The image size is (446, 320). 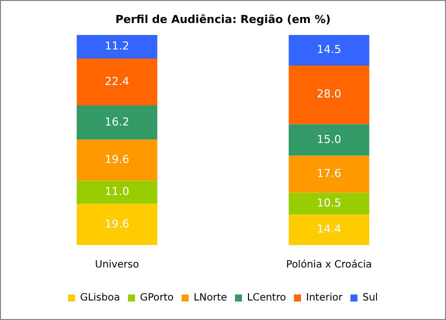 What do you see at coordinates (266, 298) in the screenshot?
I see `legend-label: LCentro` at bounding box center [266, 298].